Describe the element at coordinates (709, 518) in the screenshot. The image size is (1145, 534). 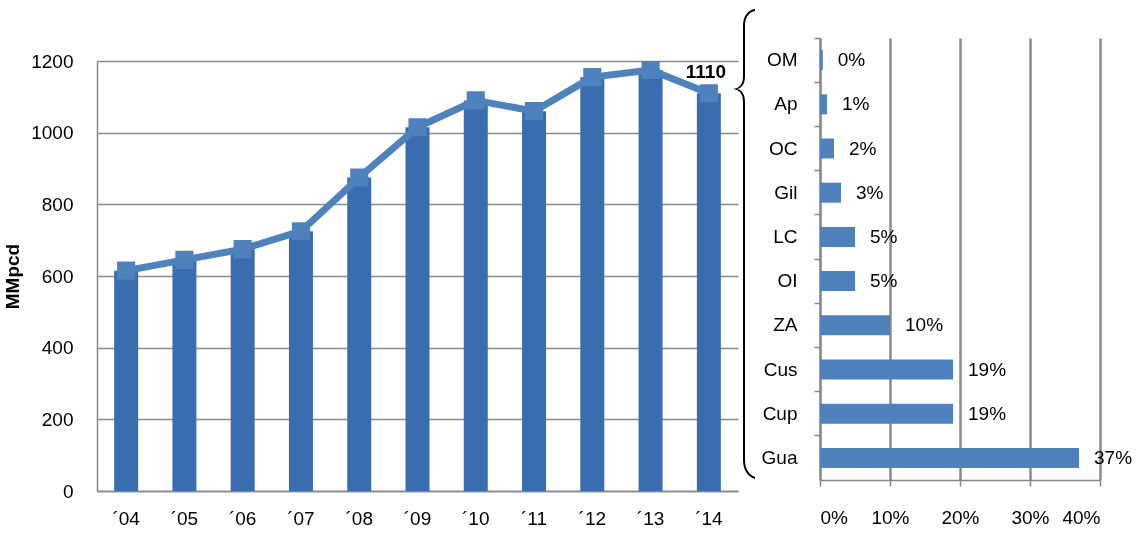
I see `x-tick-label: ´14` at that location.